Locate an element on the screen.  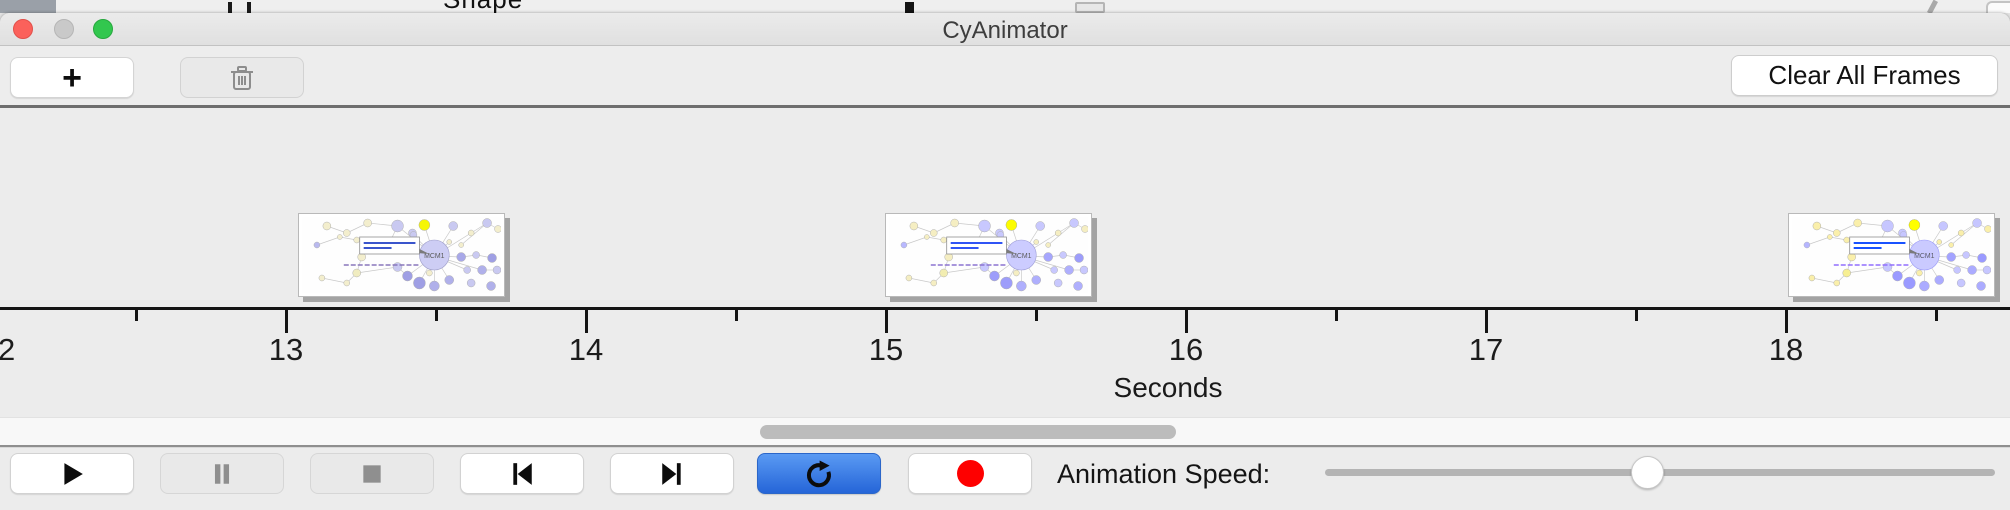
clear-all-frames-label: Clear All Frames is located at coordinates (1864, 75).